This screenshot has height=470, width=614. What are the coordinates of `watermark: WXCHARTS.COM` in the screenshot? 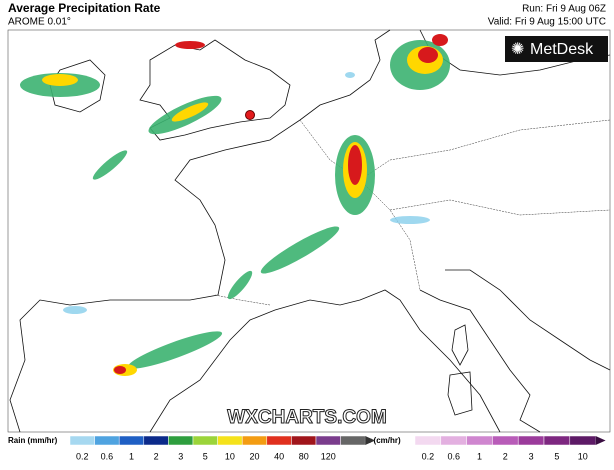 It's located at (306, 417).